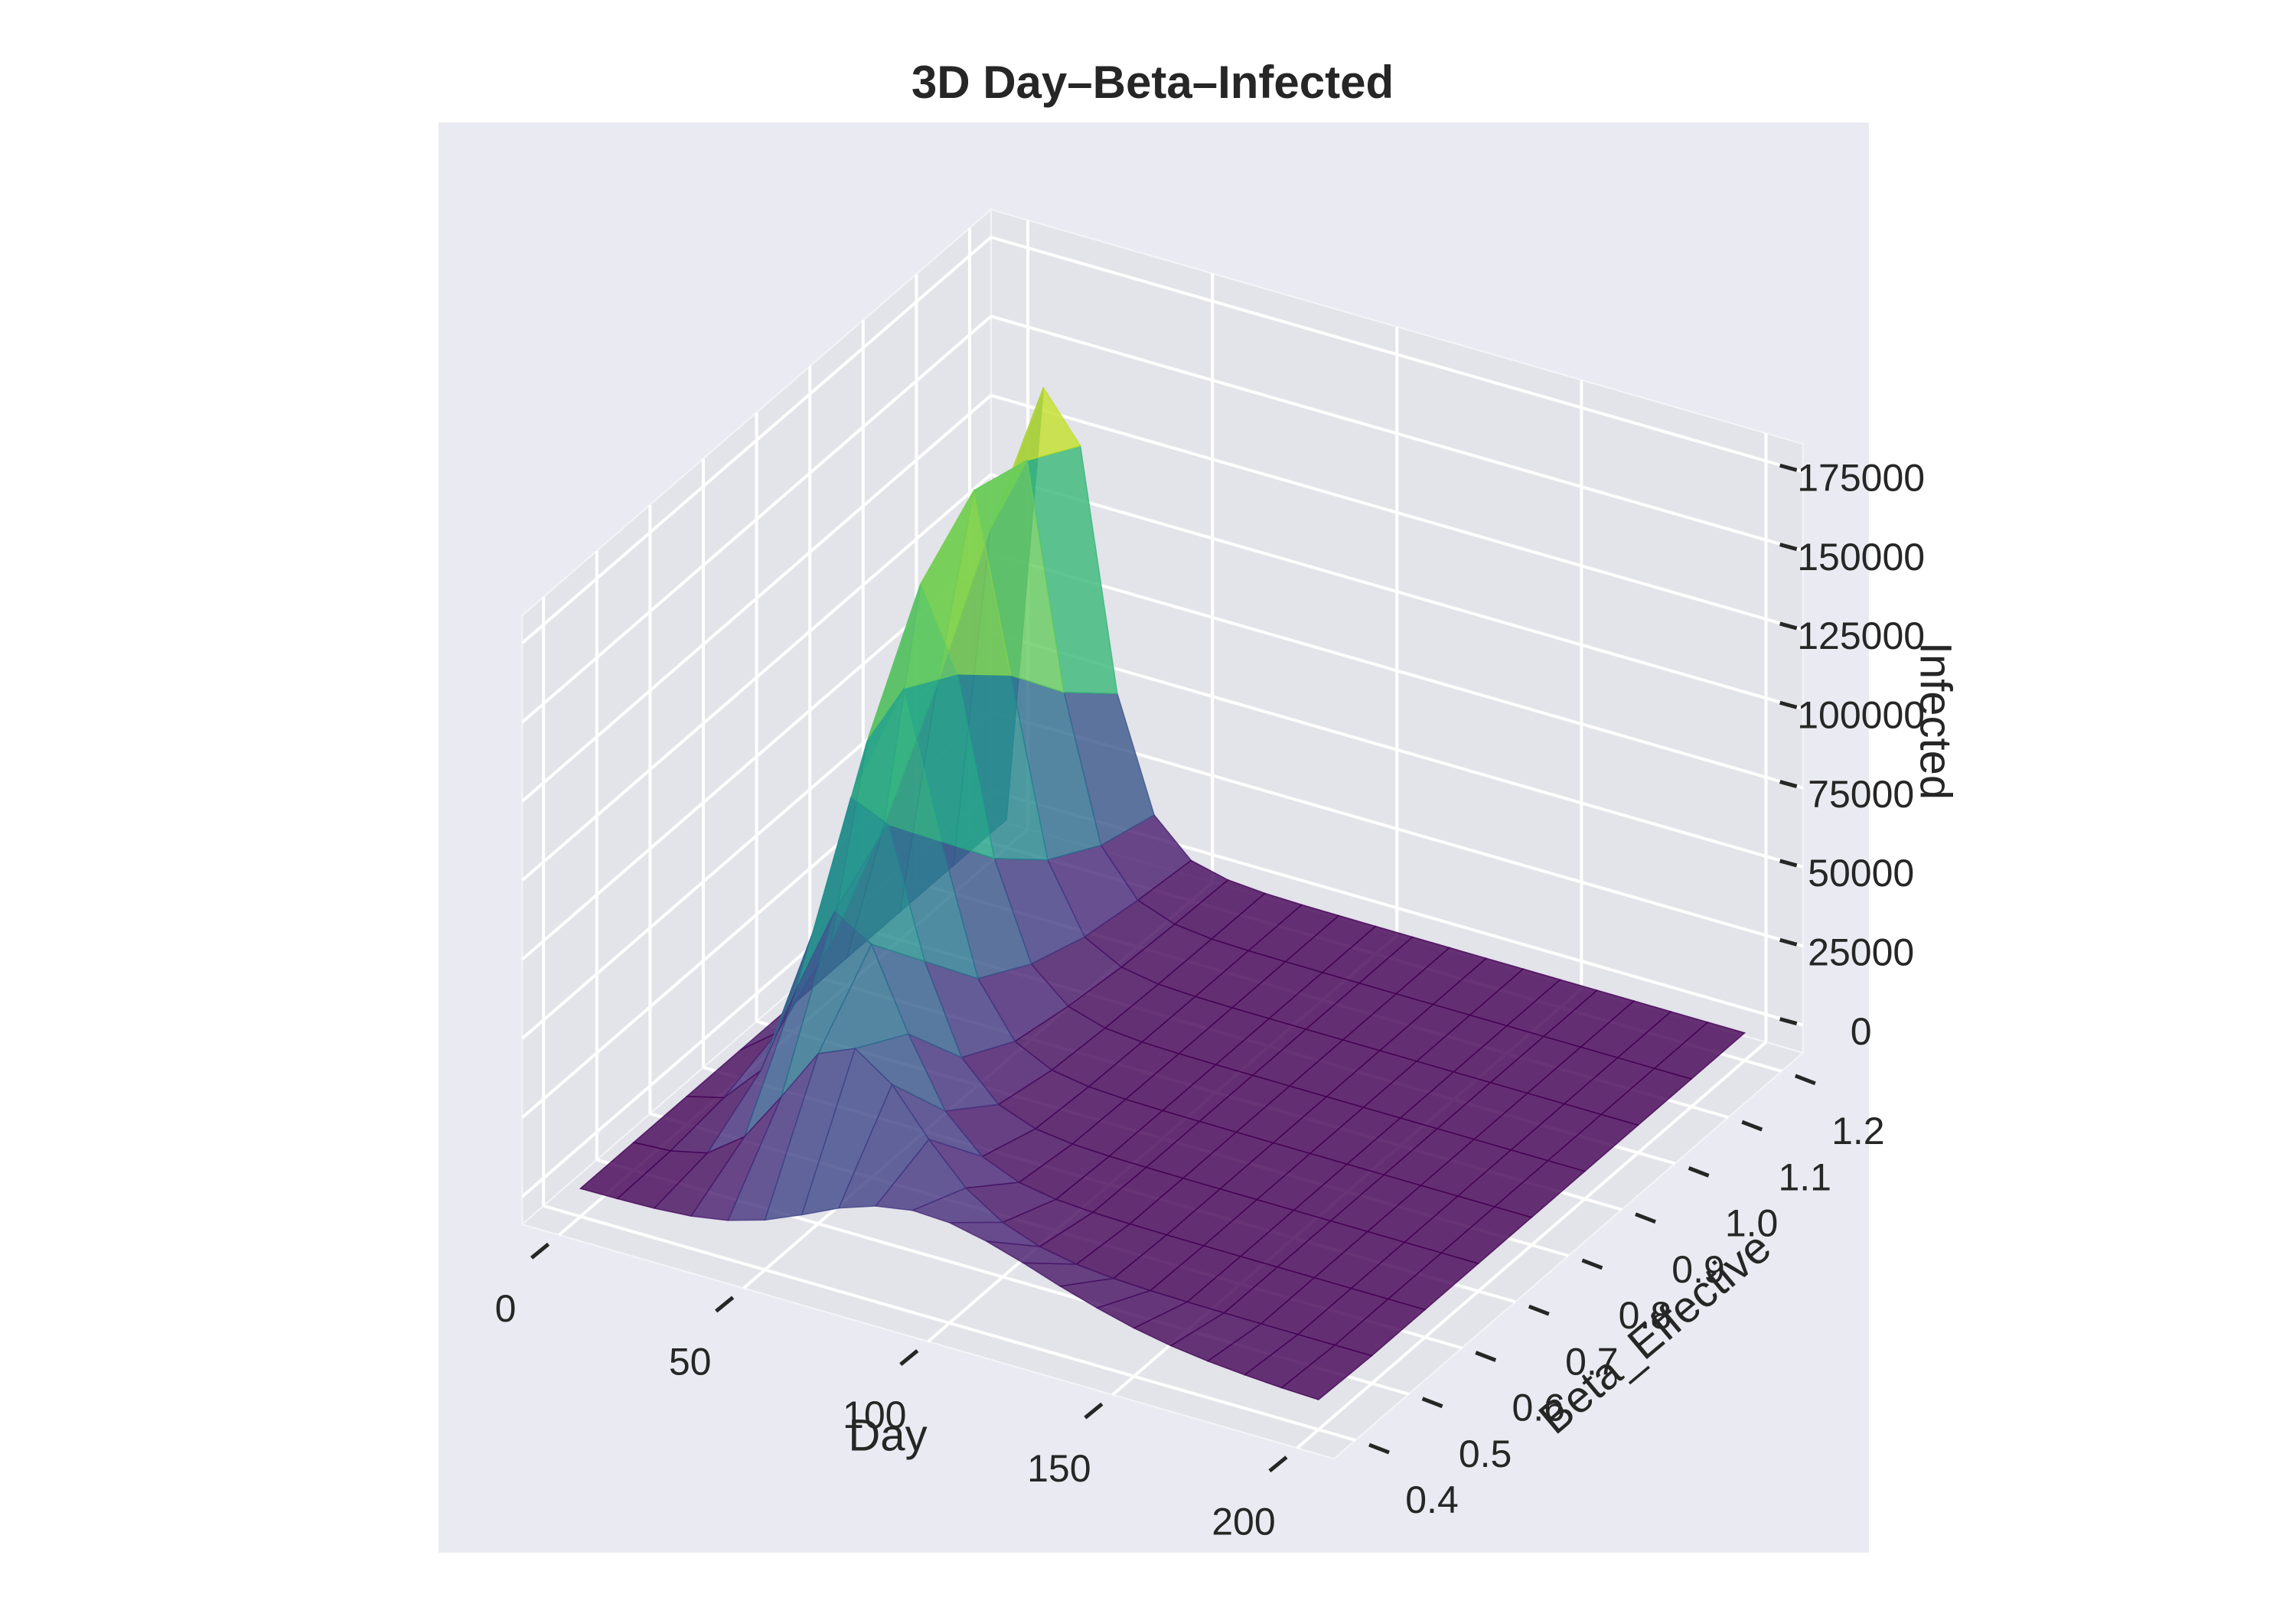 This screenshot has height=1607, width=2296. What do you see at coordinates (1326, 1372) in the screenshot?
I see `surface-cell` at bounding box center [1326, 1372].